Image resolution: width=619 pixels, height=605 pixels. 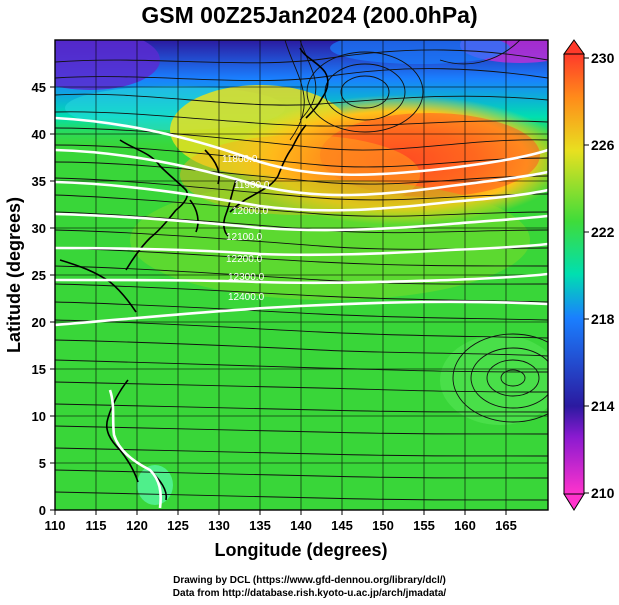 I want to click on contour-label-12400: 12400.0, so click(x=246, y=297).